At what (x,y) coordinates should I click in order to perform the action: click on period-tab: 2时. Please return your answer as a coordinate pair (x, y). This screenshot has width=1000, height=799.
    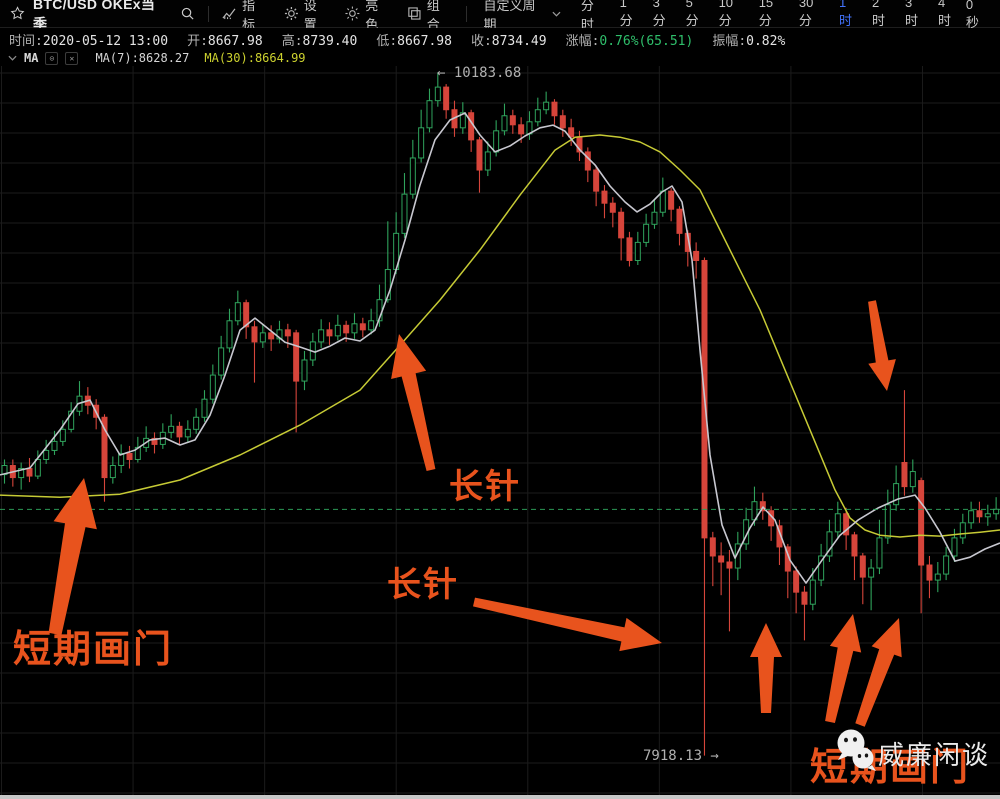
    Looking at the image, I should click on (878, 14).